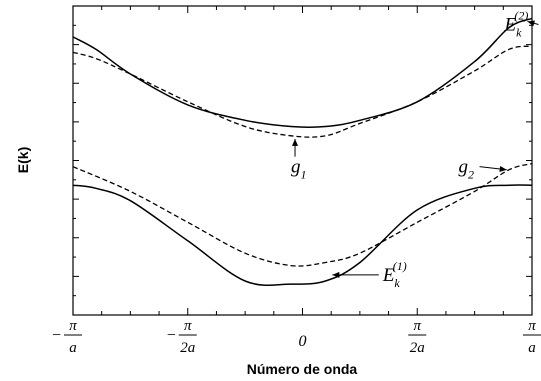 Image resolution: width=541 pixels, height=381 pixels. What do you see at coordinates (299, 169) in the screenshot?
I see `annotation-label: g1` at bounding box center [299, 169].